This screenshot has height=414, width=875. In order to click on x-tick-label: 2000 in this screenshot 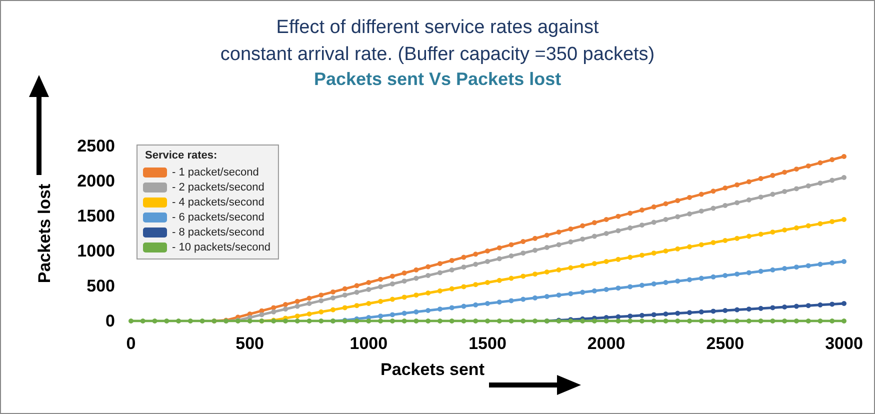, I will do `click(606, 343)`.